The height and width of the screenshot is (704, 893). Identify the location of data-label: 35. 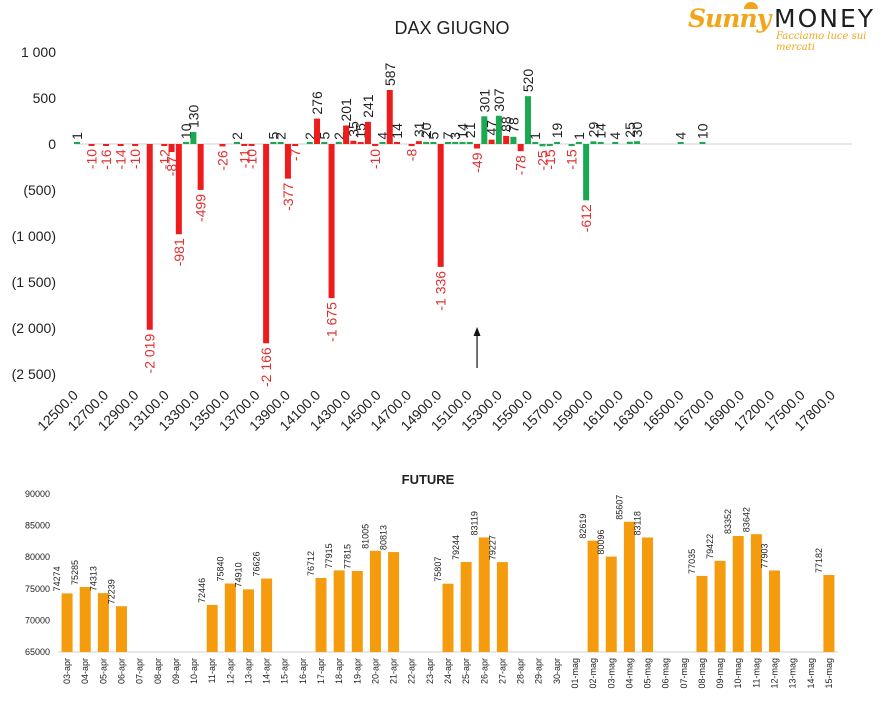
(353, 129).